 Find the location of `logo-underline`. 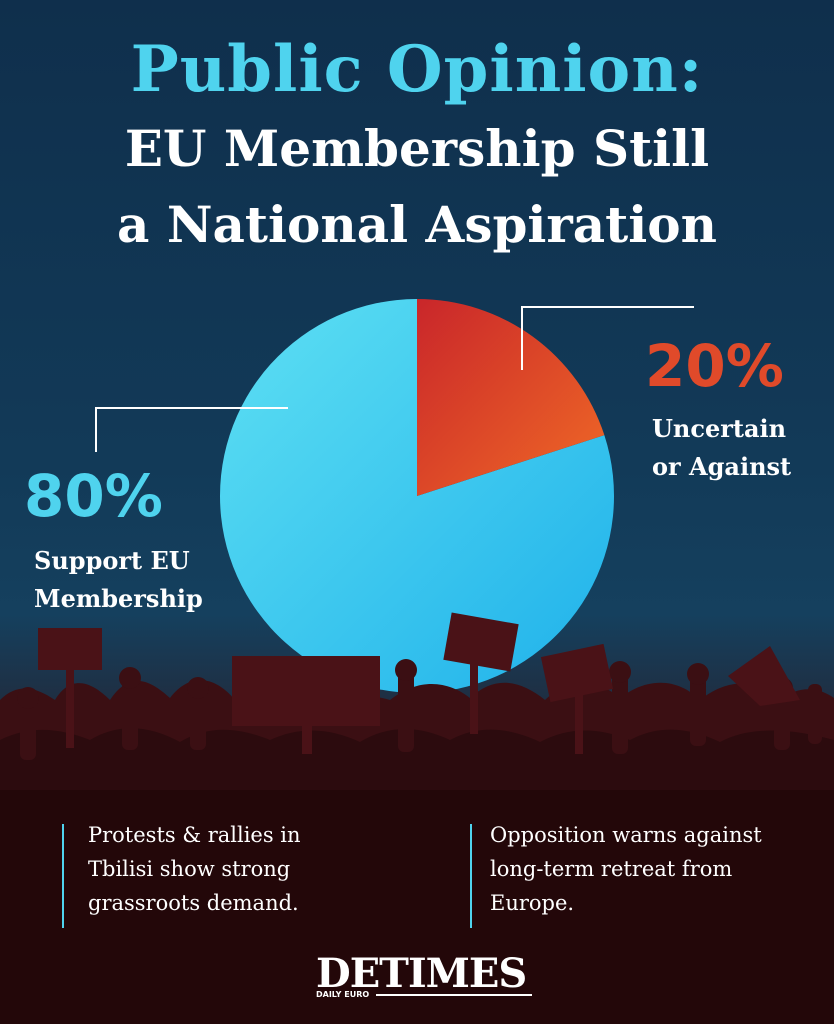

logo-underline is located at coordinates (454, 995).